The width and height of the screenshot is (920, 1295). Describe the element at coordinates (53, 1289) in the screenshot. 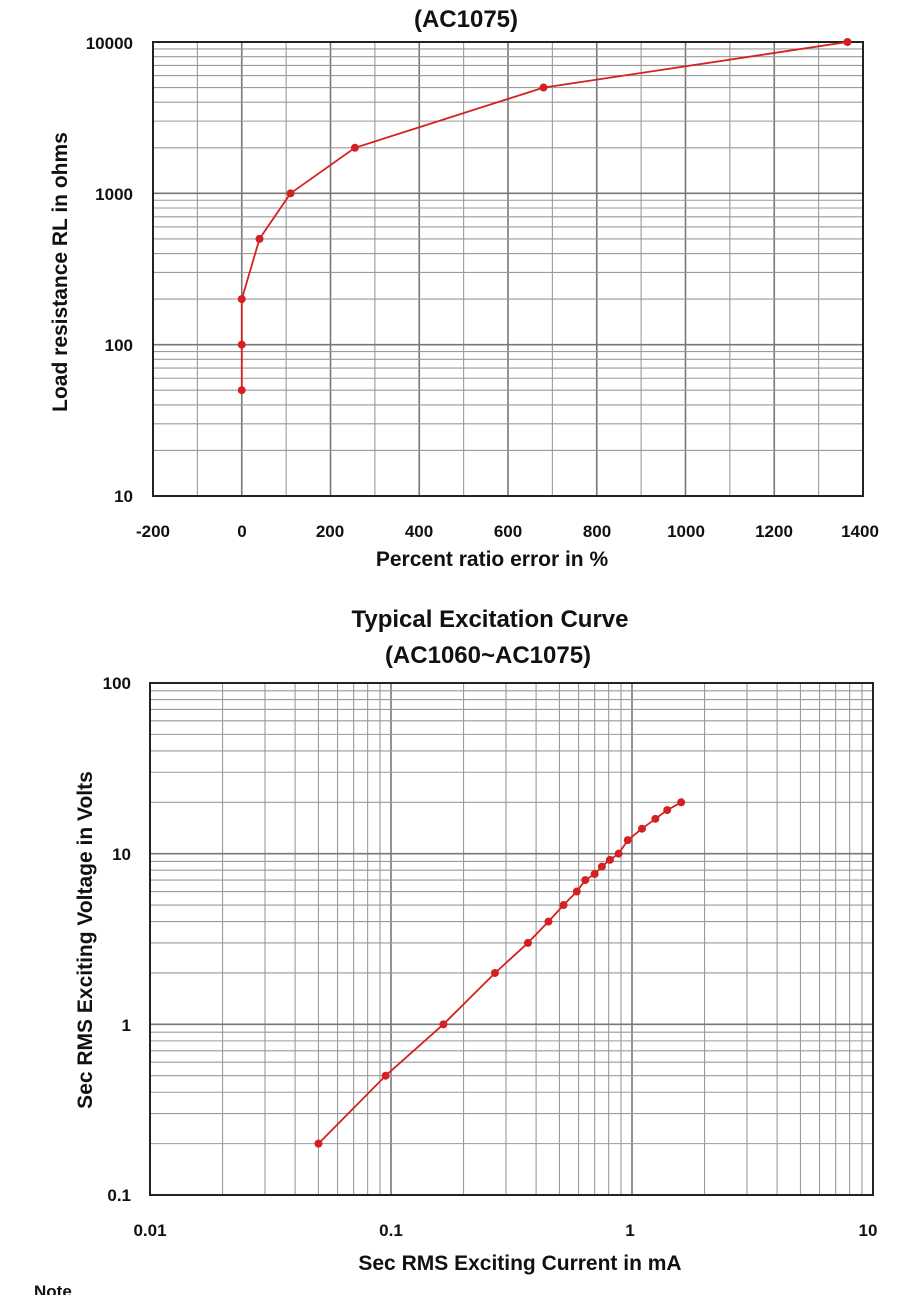

I see `note-stub: Note` at that location.